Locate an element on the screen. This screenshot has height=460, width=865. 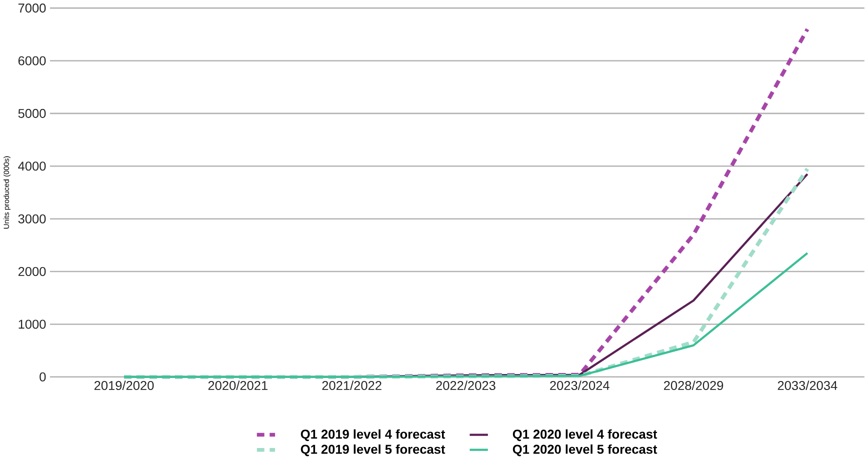
y-tick-label: 2000 is located at coordinates (32, 271).